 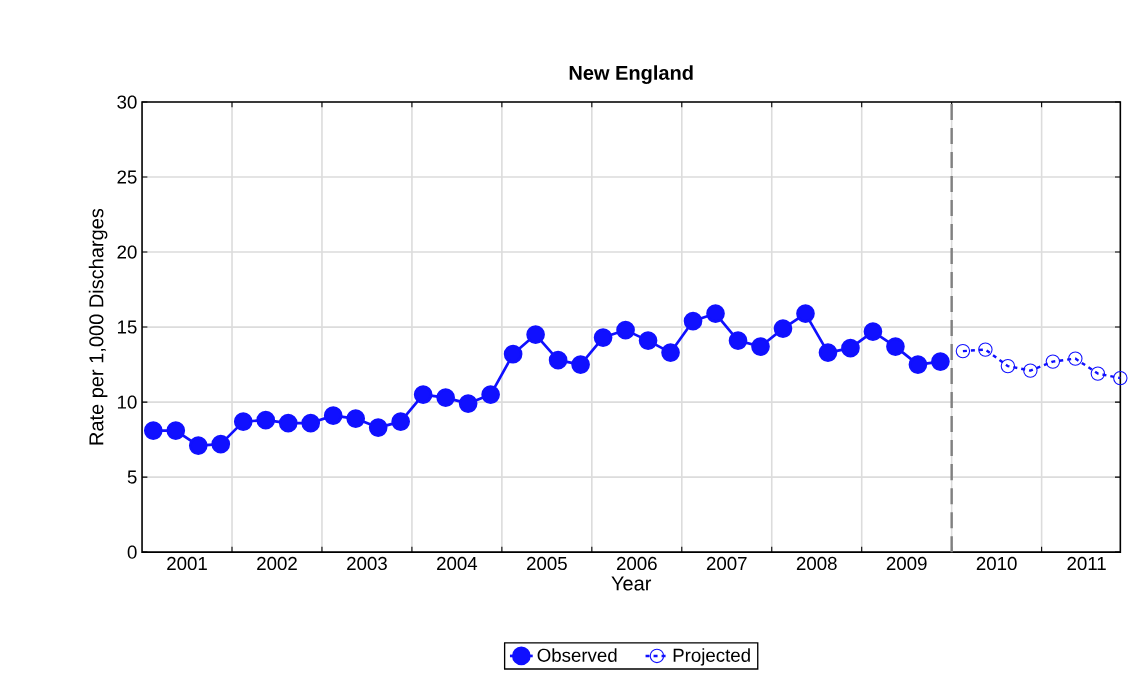 What do you see at coordinates (127, 252) in the screenshot?
I see `y-tick-label: 20` at bounding box center [127, 252].